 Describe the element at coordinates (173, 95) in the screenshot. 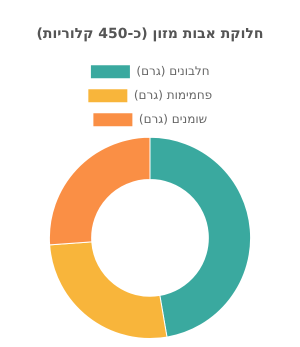

I see `legend-label: פחמימות (גרם)` at that location.